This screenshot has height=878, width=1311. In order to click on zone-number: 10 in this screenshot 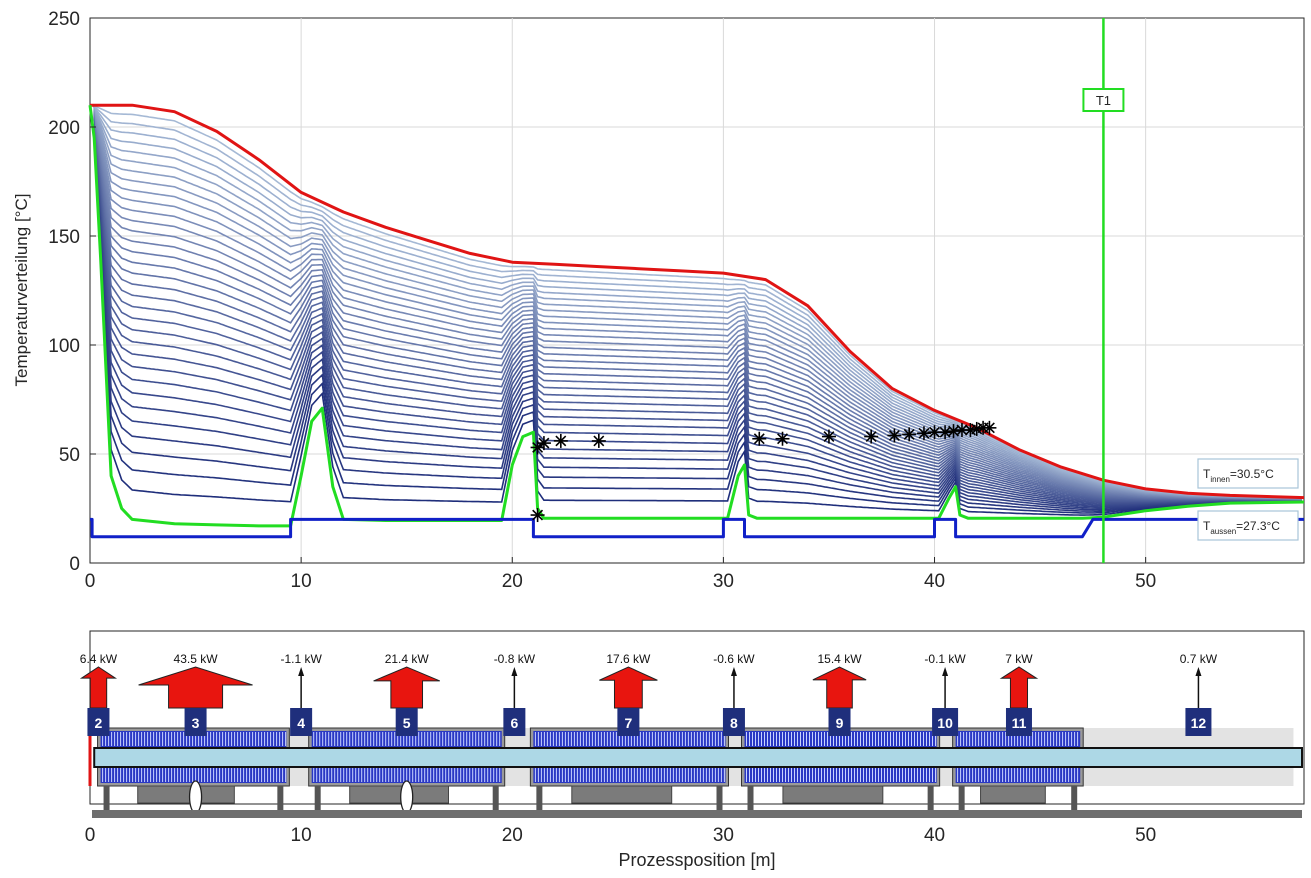, I will do `click(945, 723)`.